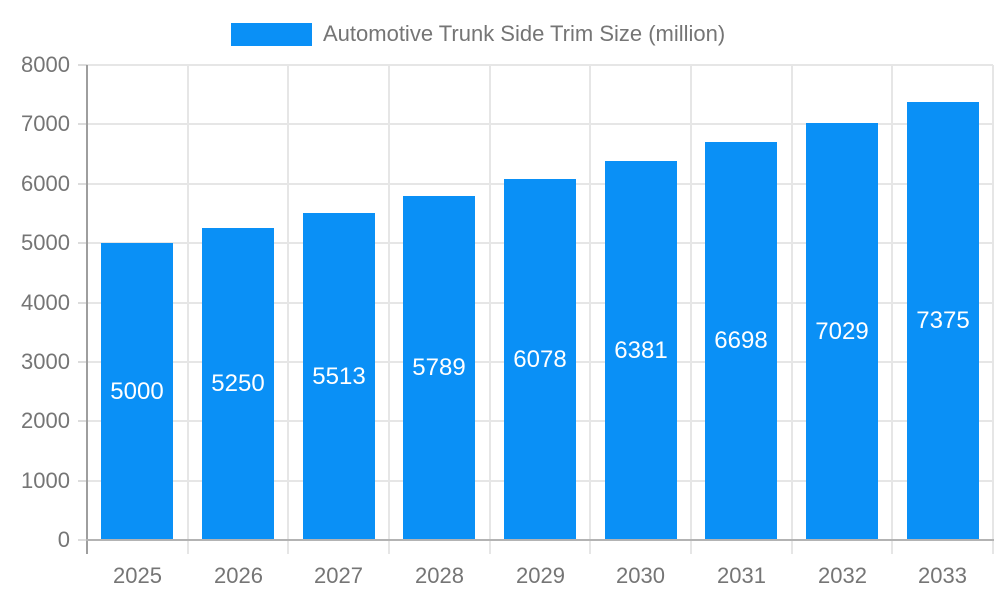 Image resolution: width=1000 pixels, height=600 pixels. I want to click on bar-value-label: 5000, so click(137, 391).